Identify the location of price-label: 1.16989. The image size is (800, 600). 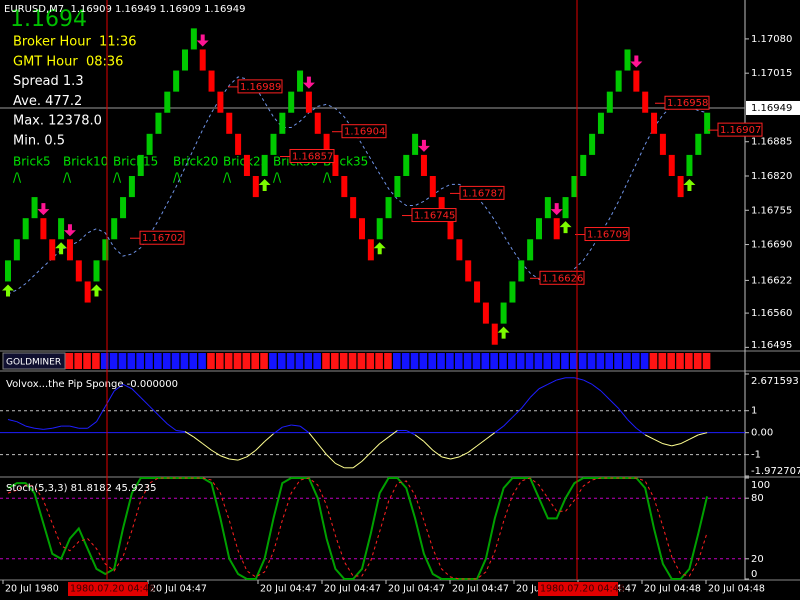
(260, 87).